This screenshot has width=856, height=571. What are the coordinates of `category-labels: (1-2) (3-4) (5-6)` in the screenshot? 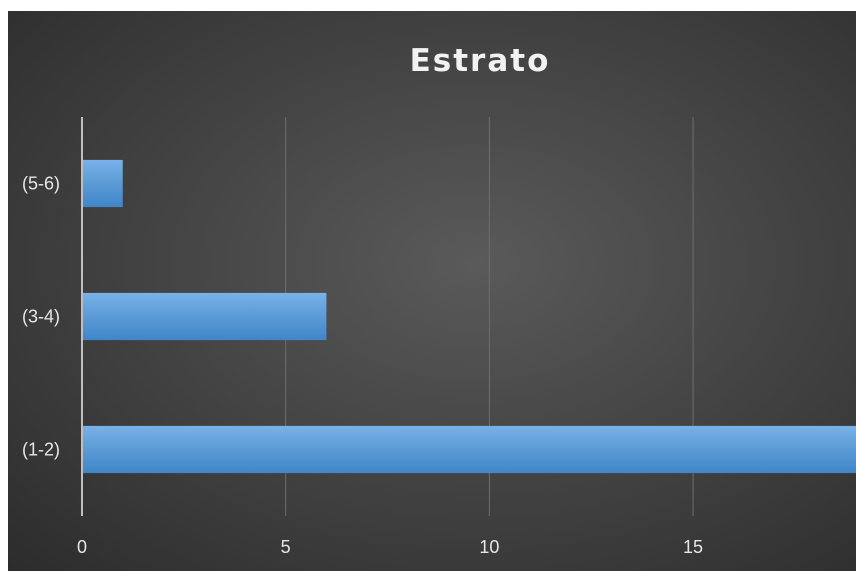 It's located at (41, 317).